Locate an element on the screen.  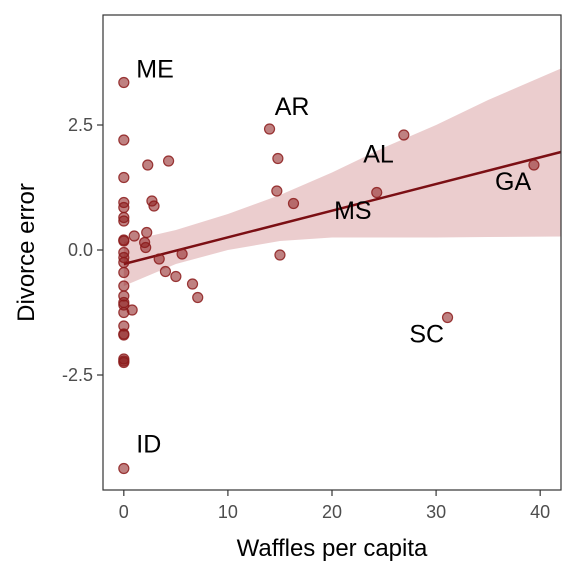
point-label: AL is located at coordinates (378, 155).